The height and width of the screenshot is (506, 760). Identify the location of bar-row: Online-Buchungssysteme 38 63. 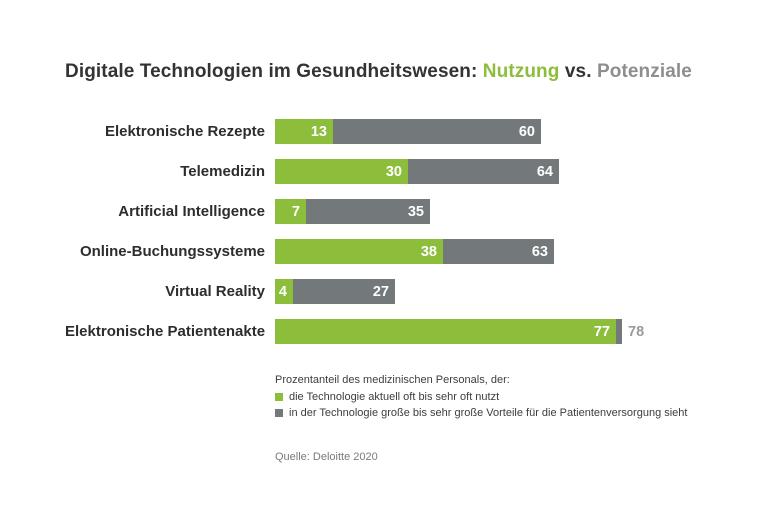
(354, 251).